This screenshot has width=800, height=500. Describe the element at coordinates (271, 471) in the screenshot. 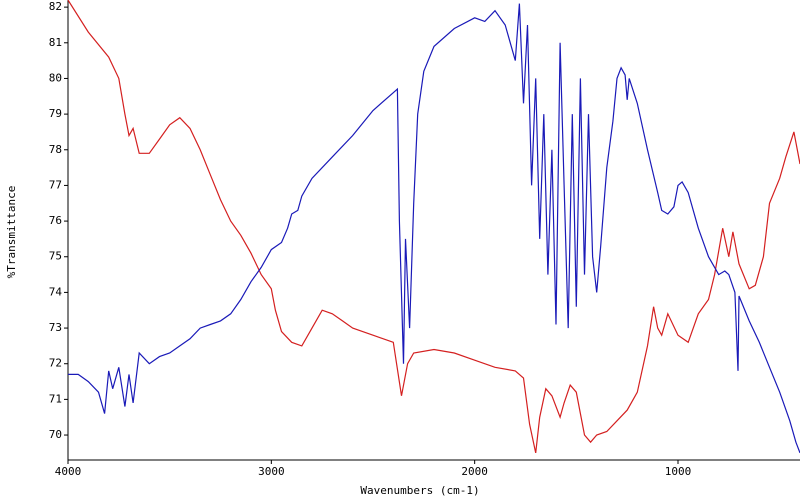

I see `x-tick-label: 3000` at that location.